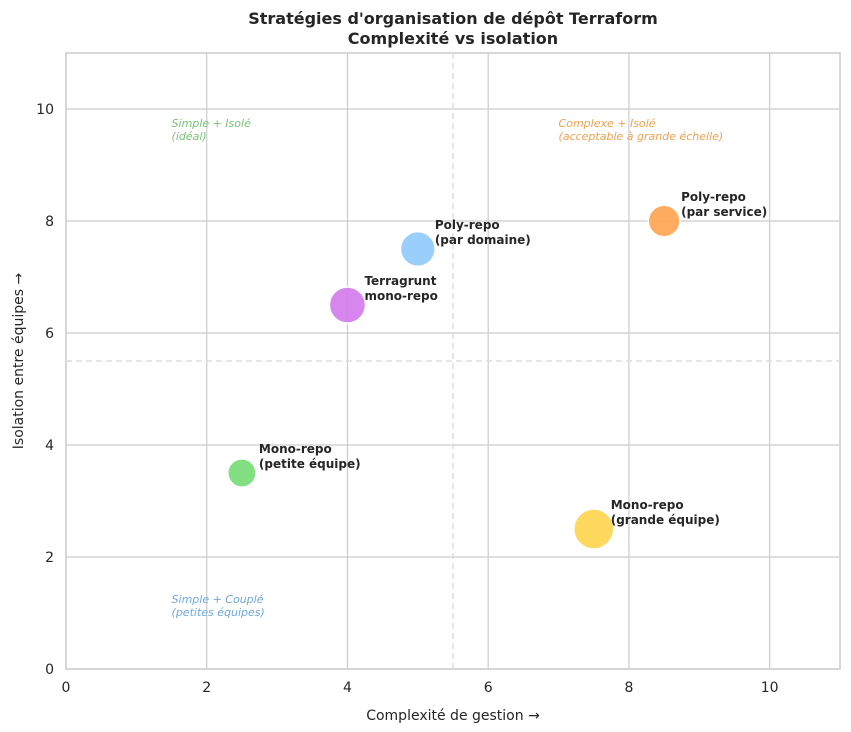 Image resolution: width=851 pixels, height=732 pixels. Describe the element at coordinates (628, 688) in the screenshot. I see `x-tick-label: 8` at that location.